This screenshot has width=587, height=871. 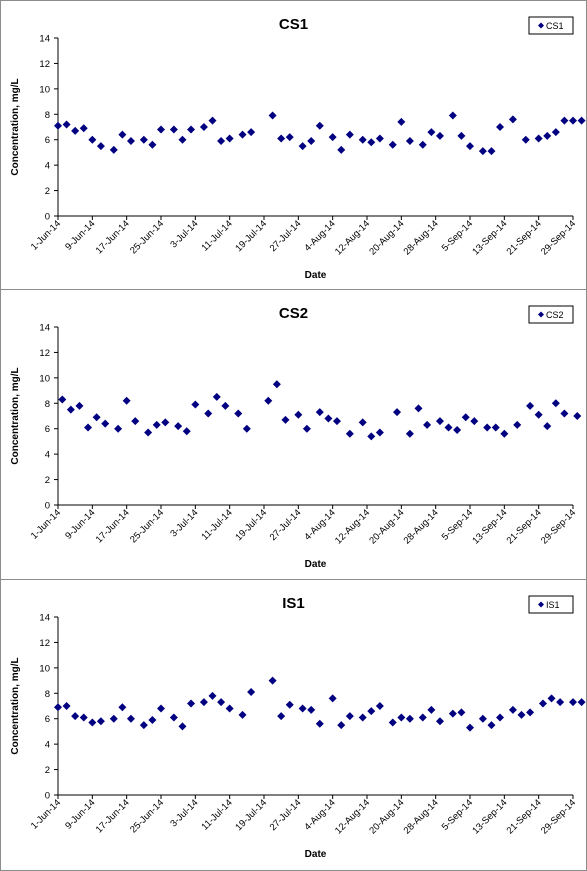 I want to click on y-tick-label: 10, so click(x=44, y=89).